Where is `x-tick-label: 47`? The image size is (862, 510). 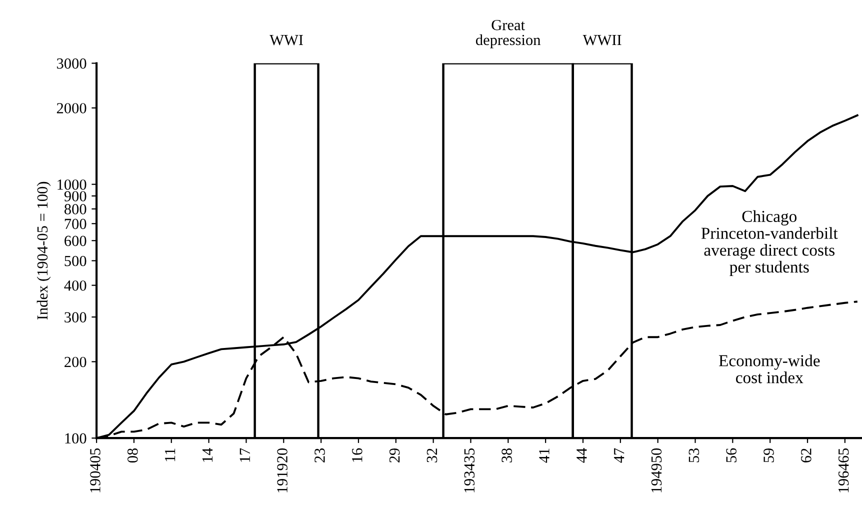 x-tick-label: 47 is located at coordinates (619, 455).